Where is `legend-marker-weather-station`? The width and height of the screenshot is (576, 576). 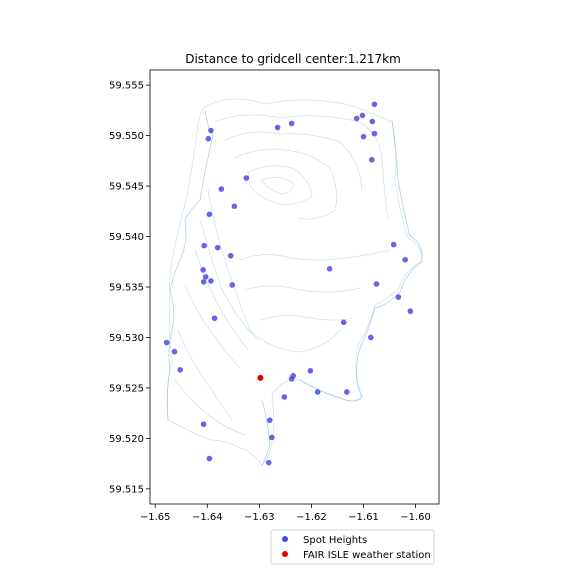
legend-marker-weather-station is located at coordinates (285, 554).